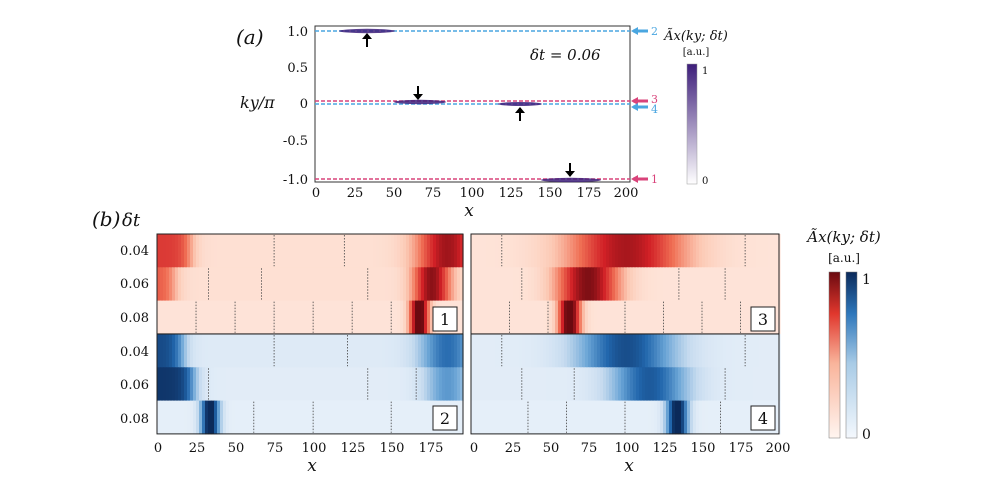 This screenshot has width=981, height=491. I want to click on heatmap-frame, so click(310, 384).